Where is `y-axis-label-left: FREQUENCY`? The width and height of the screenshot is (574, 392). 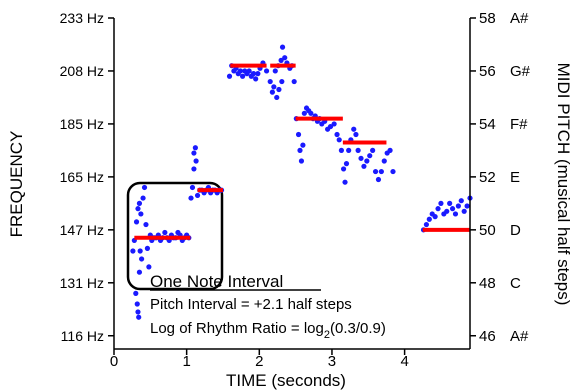
y-axis-label-left: FREQUENCY is located at coordinates (16, 184).